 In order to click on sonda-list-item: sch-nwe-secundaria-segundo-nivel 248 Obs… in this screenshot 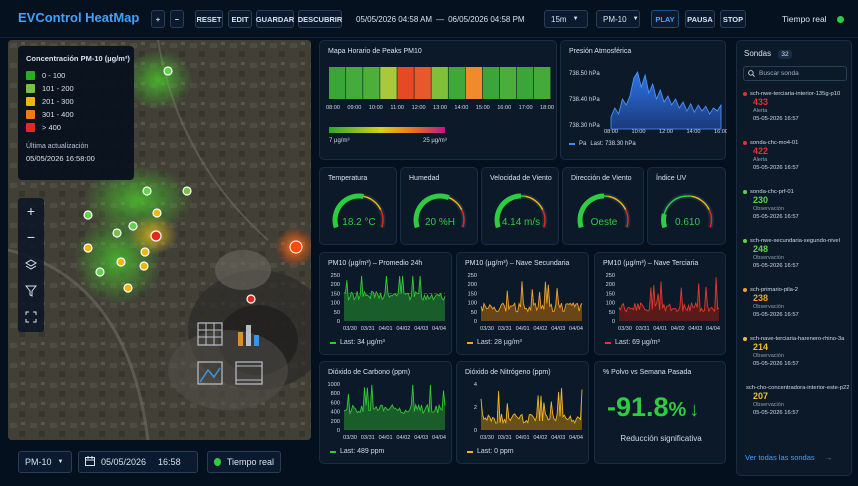, I will do `click(796, 254)`.